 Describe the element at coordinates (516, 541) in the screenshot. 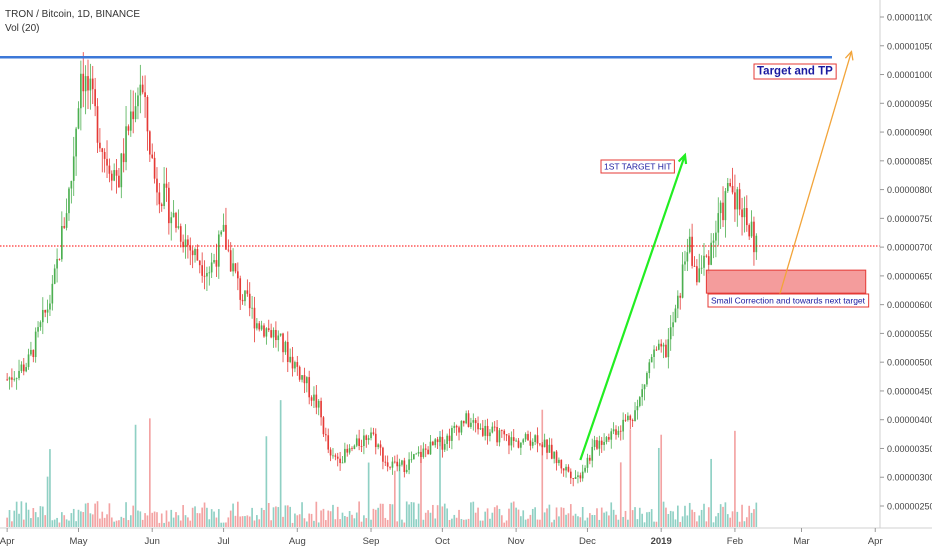

I see `time-tick-label: Nov` at that location.